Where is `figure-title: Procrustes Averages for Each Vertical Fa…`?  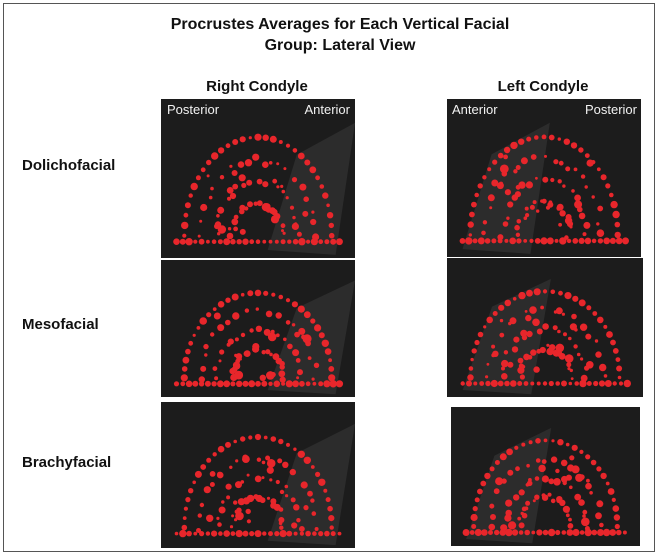 figure-title: Procrustes Averages for Each Vertical Fa… is located at coordinates (340, 35).